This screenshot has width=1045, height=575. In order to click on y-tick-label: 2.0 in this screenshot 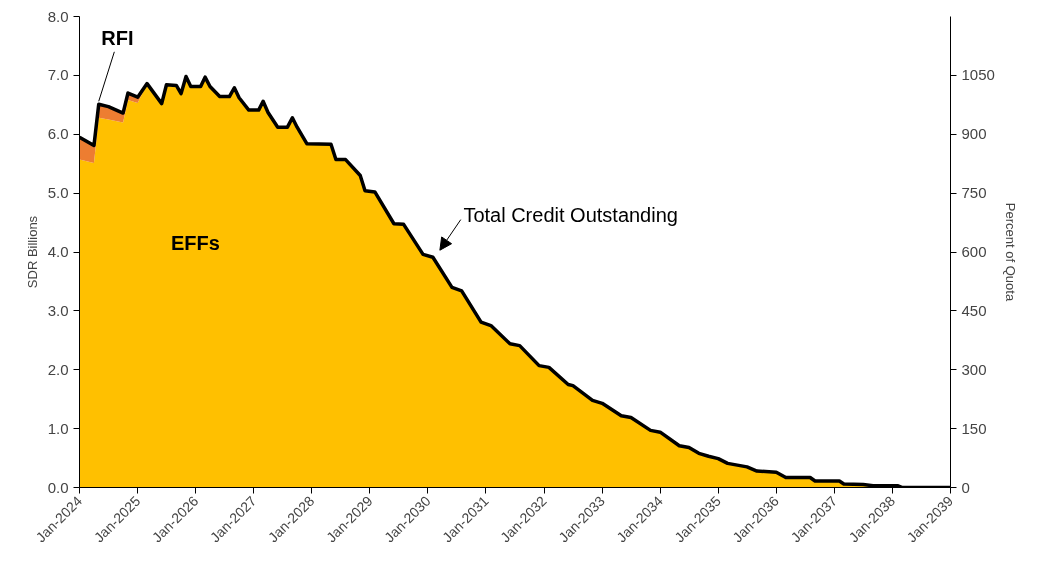, I will do `click(58, 369)`.